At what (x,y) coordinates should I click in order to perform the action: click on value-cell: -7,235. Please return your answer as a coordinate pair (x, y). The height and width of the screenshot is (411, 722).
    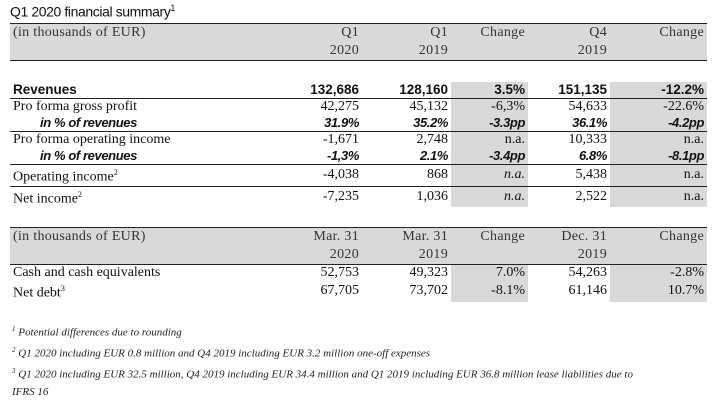
    Looking at the image, I should click on (340, 196).